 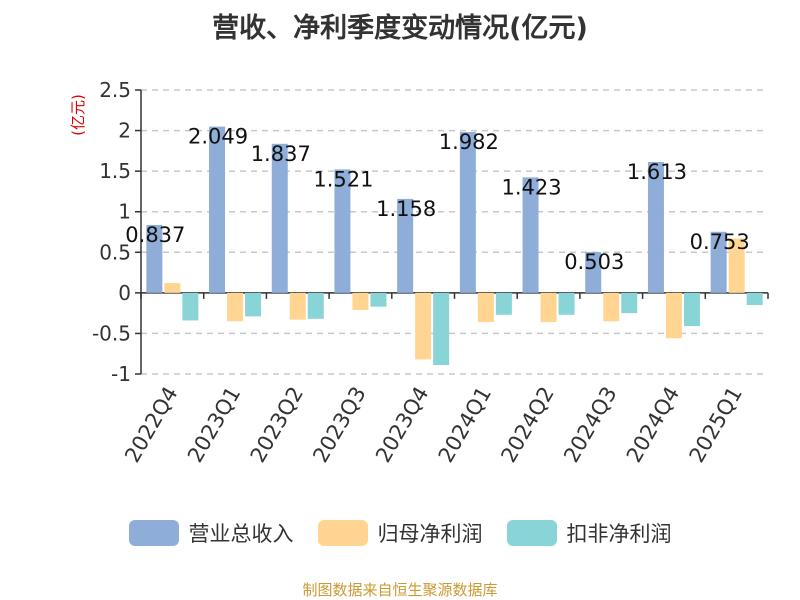 What do you see at coordinates (716, 425) in the screenshot?
I see `x-tick-label: 2025Q1` at bounding box center [716, 425].